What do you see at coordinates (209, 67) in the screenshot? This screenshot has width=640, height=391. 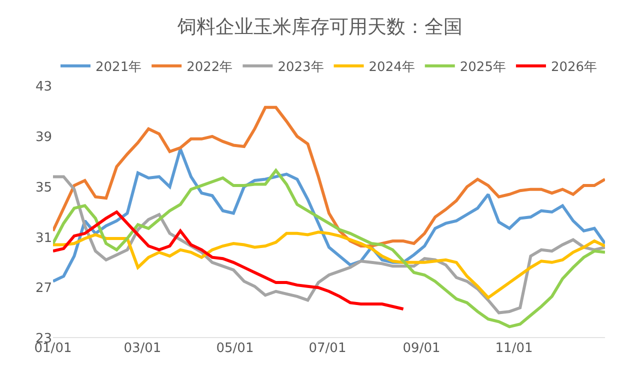 I see `legend-label: 2022年` at bounding box center [209, 67].